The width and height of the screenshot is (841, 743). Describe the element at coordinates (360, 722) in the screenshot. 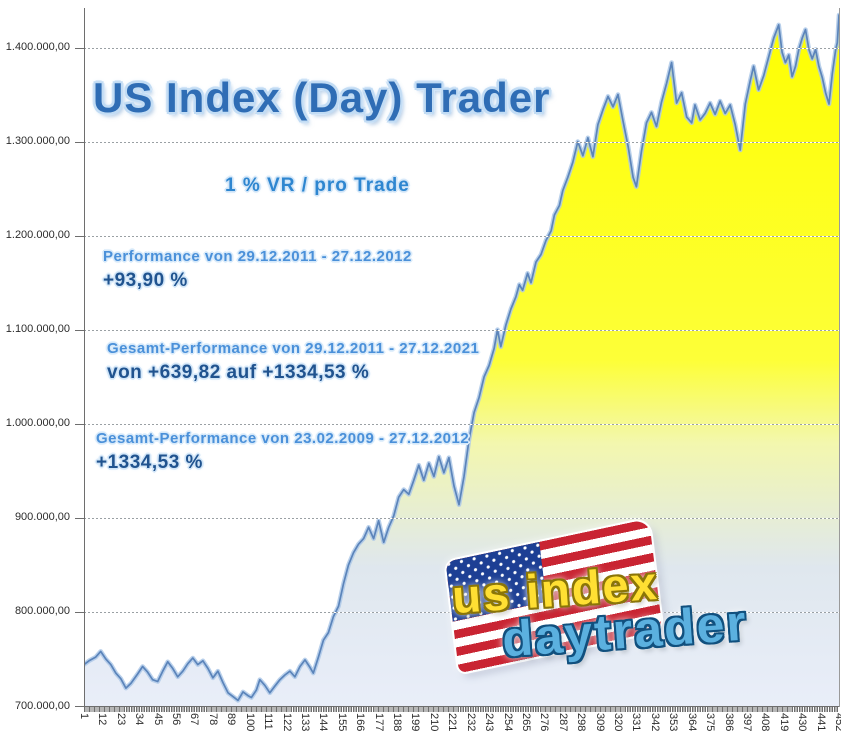

I see `x-axis-label: 166` at that location.